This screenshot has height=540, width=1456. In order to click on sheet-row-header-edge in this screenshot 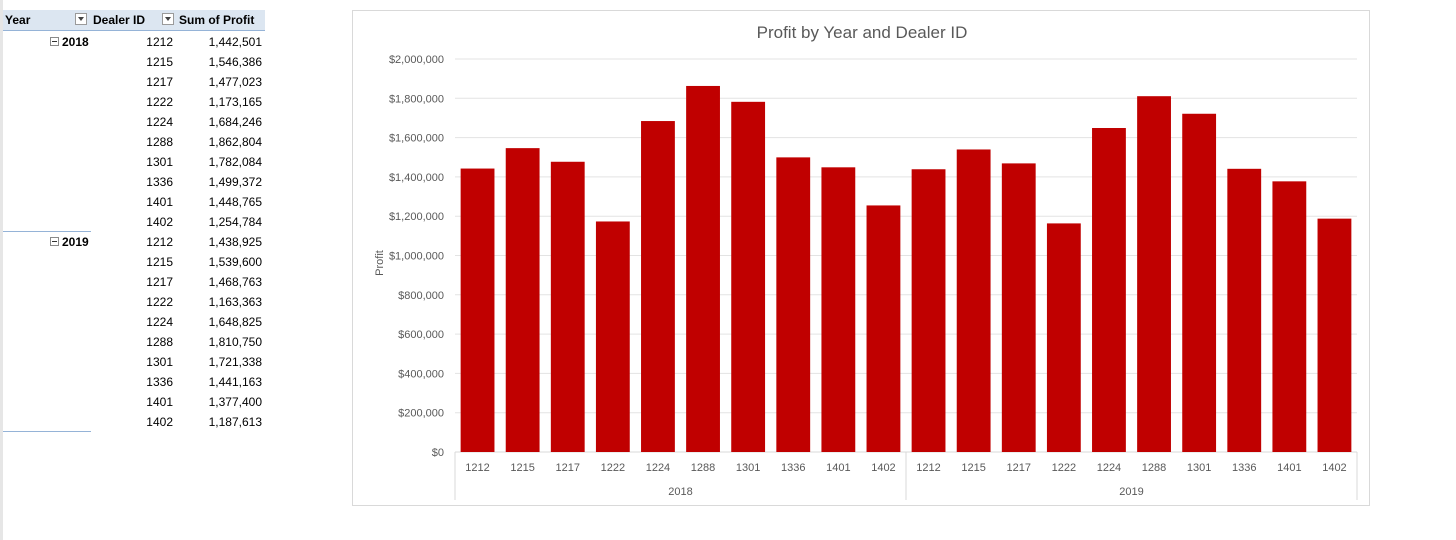, I will do `click(1, 270)`.